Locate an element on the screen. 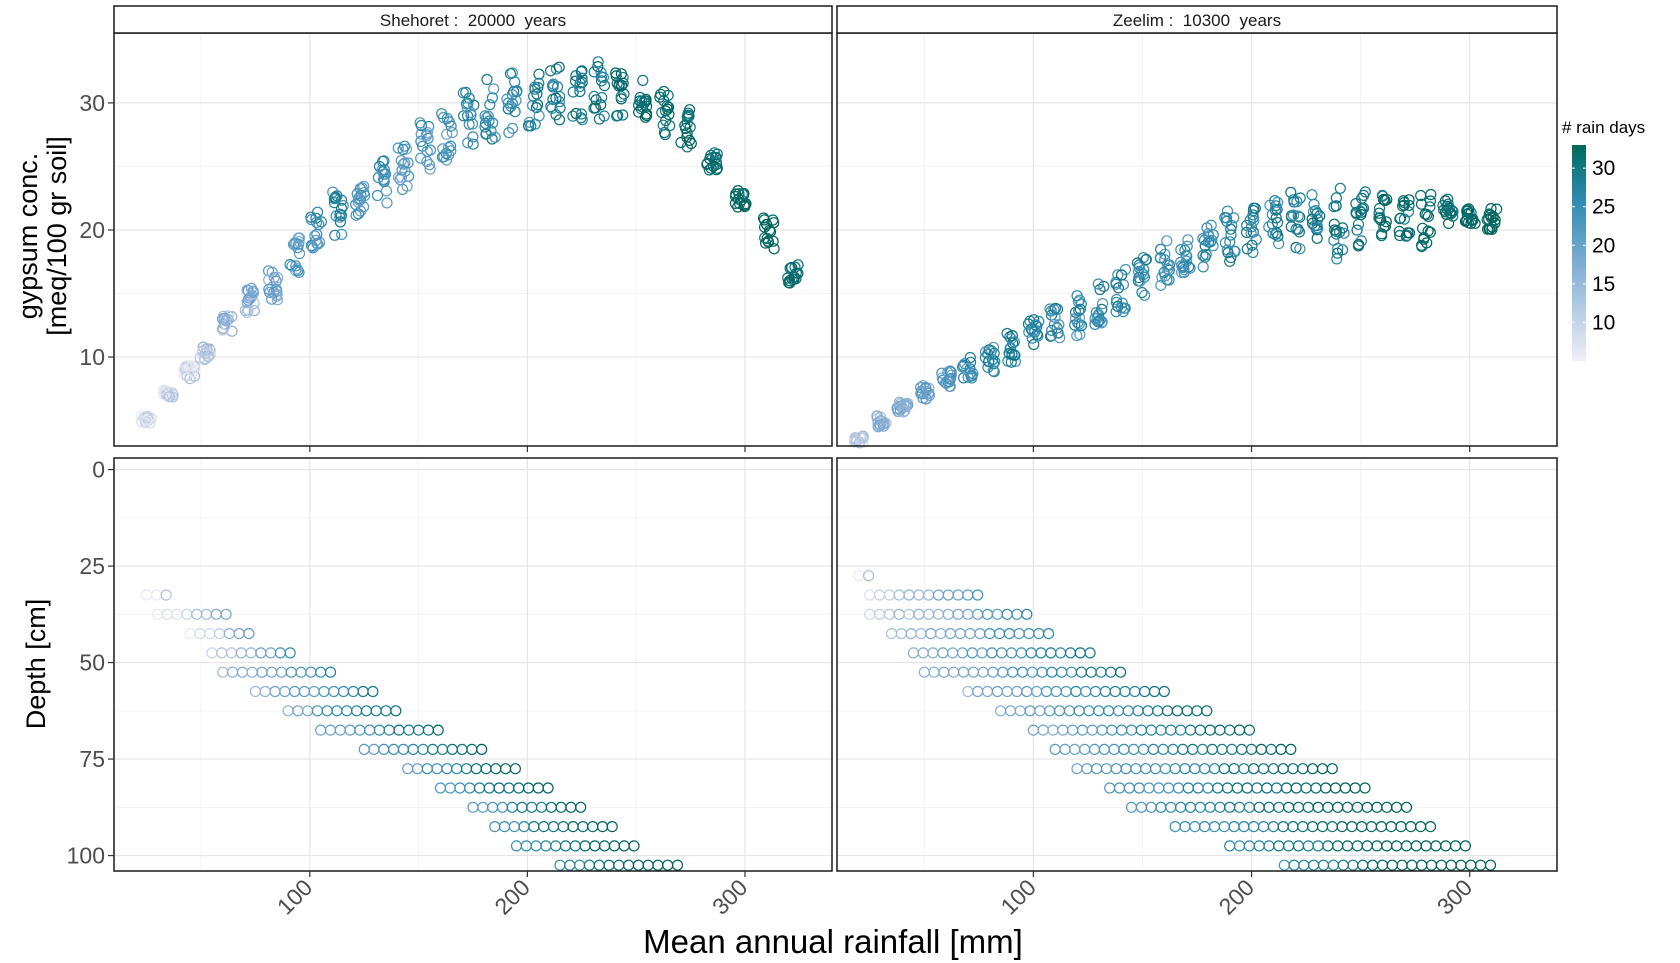  y-tick-label: 0 is located at coordinates (98, 470).